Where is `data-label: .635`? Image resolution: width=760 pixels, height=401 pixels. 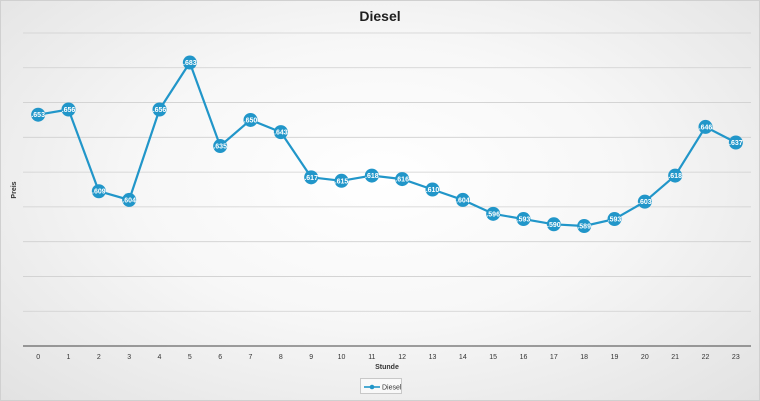
data-label: .635 is located at coordinates (220, 147).